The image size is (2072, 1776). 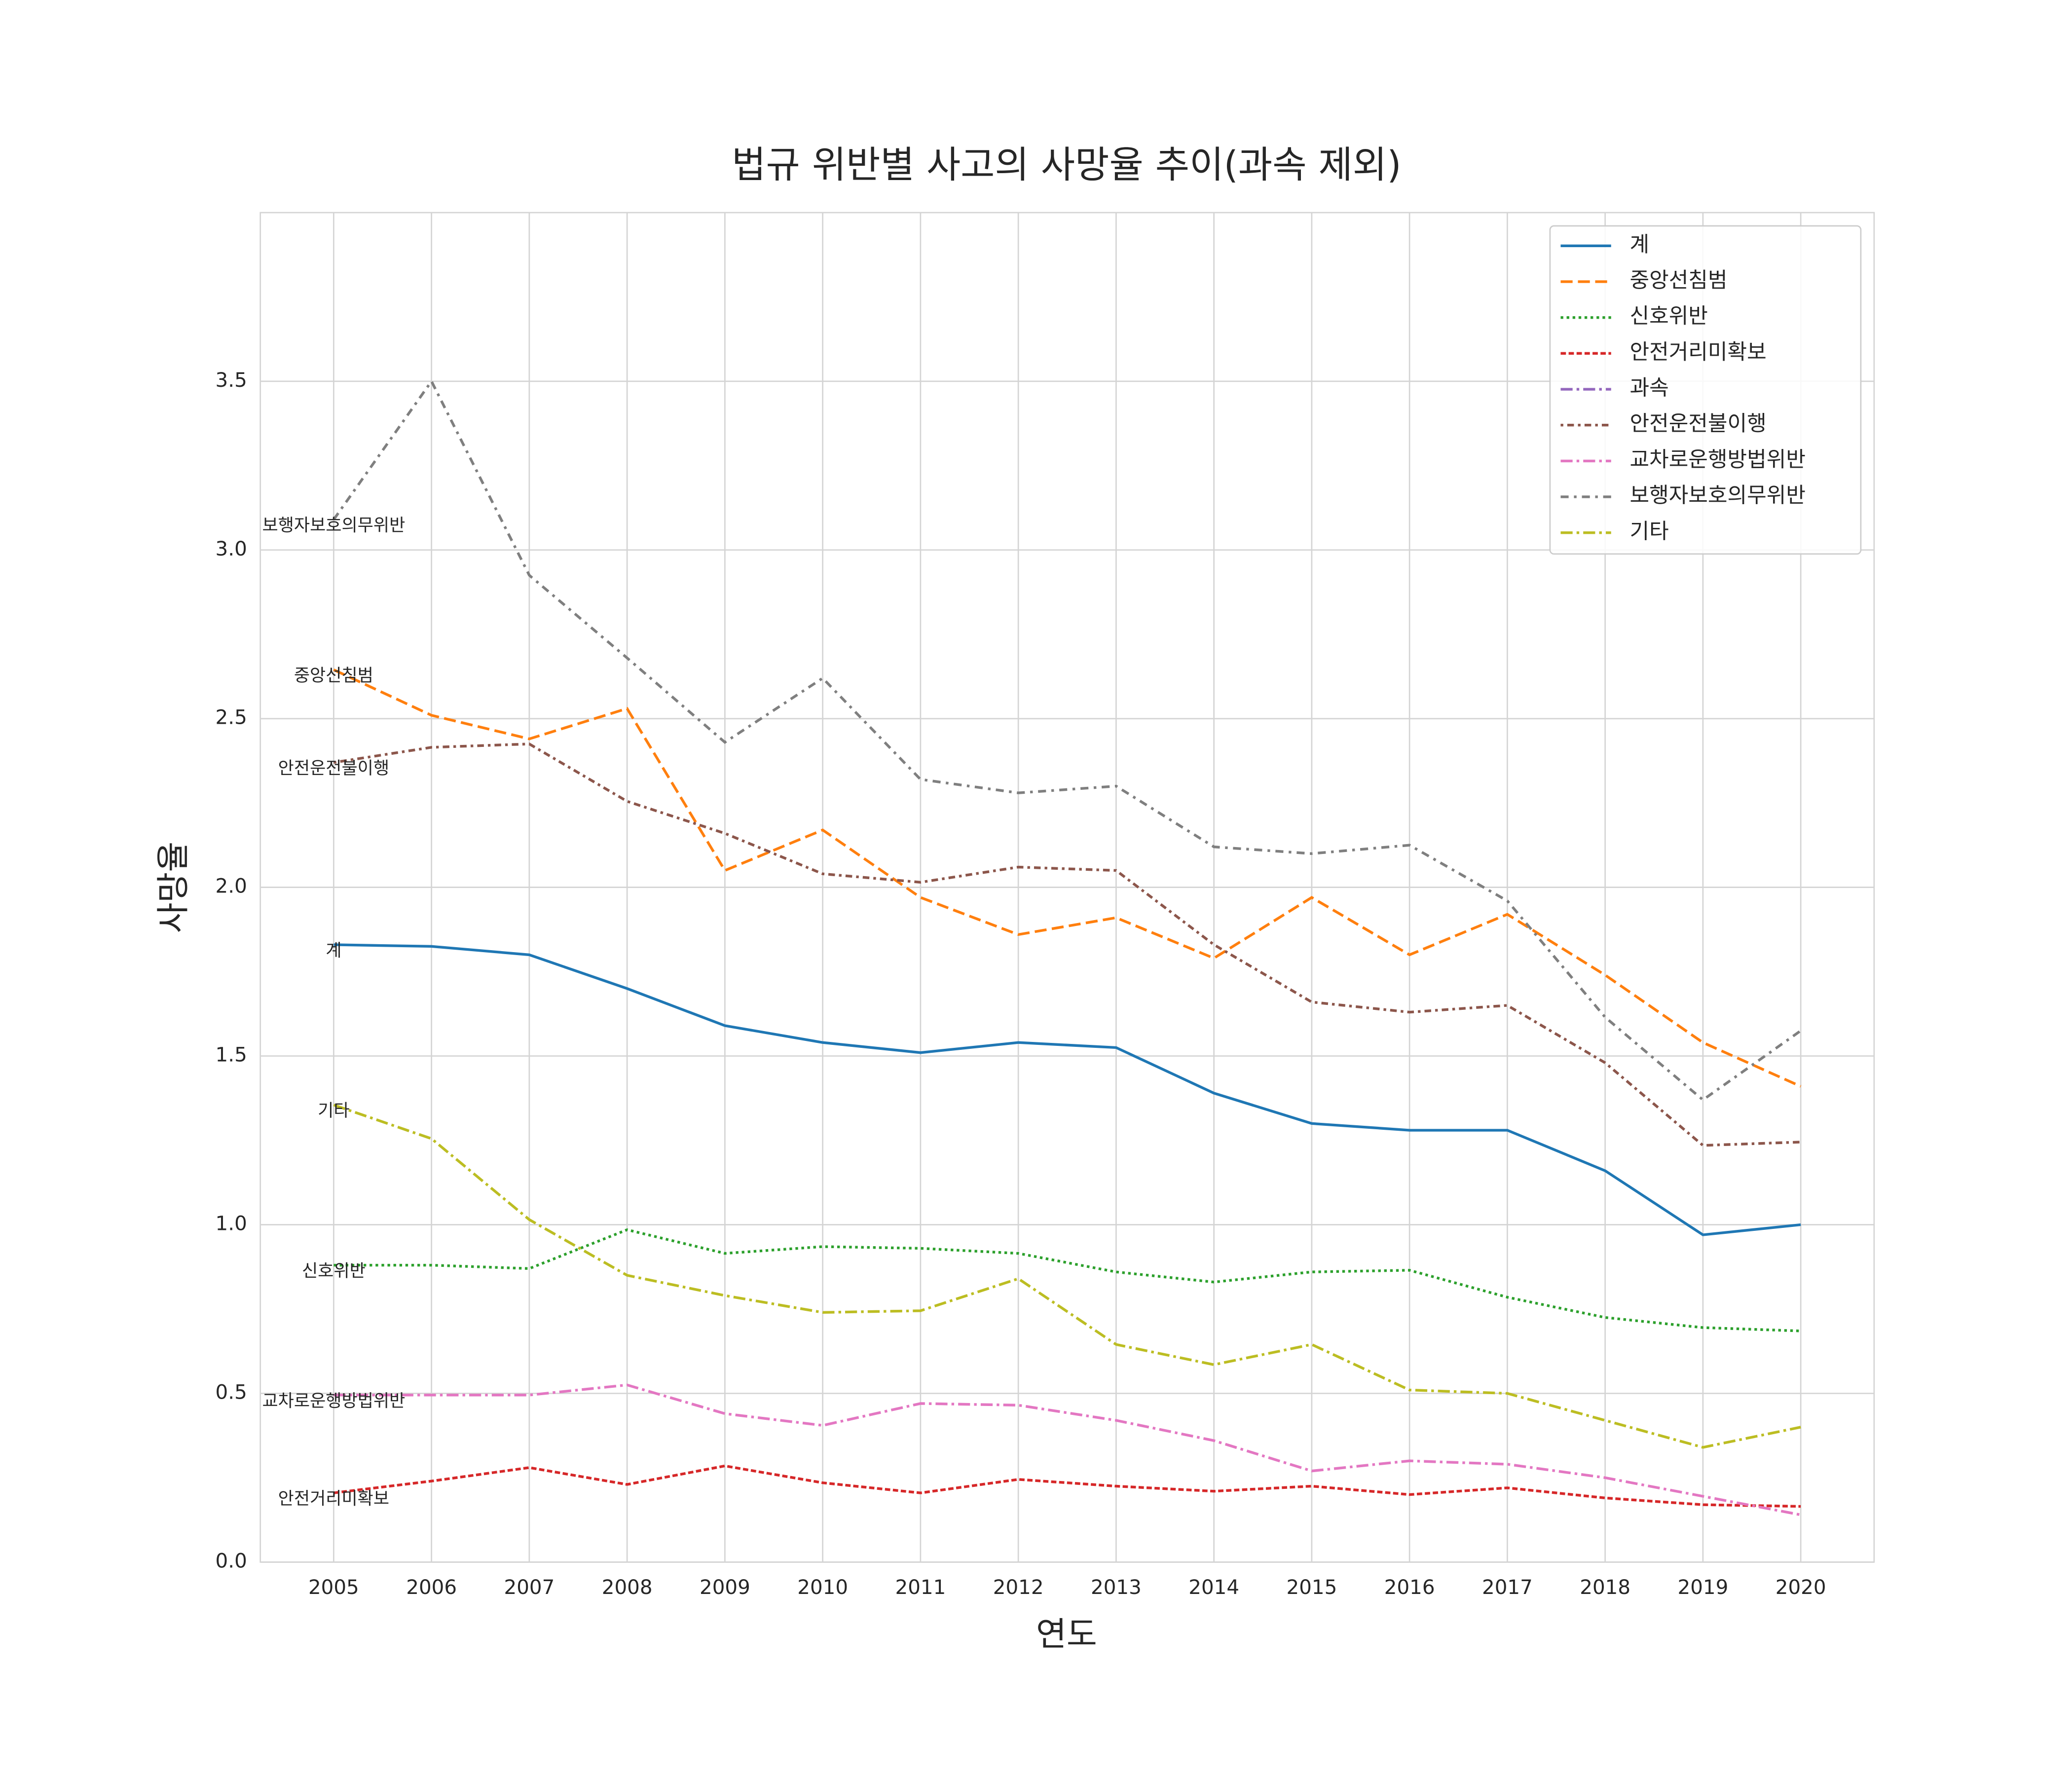 What do you see at coordinates (231, 1392) in the screenshot?
I see `y-tick-label: 0.5` at bounding box center [231, 1392].